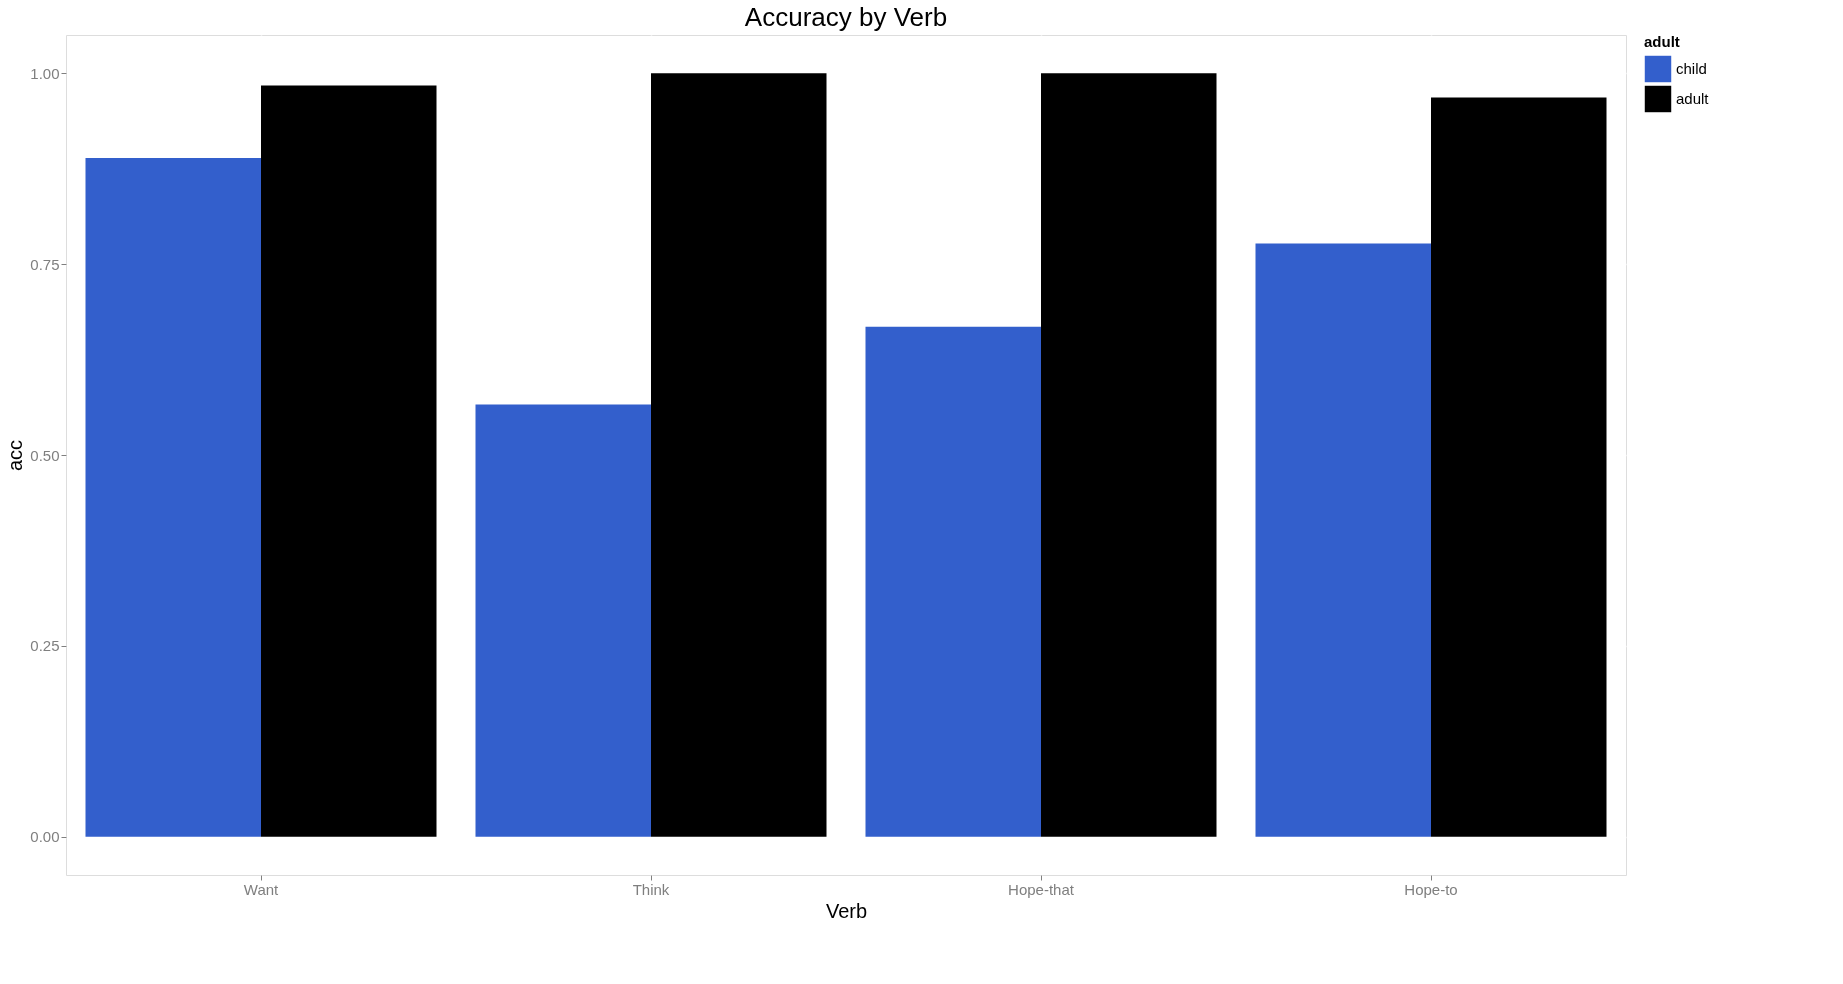 This screenshot has width=1843, height=984. What do you see at coordinates (1431, 889) in the screenshot?
I see `x-tick-label: Hope-to` at bounding box center [1431, 889].